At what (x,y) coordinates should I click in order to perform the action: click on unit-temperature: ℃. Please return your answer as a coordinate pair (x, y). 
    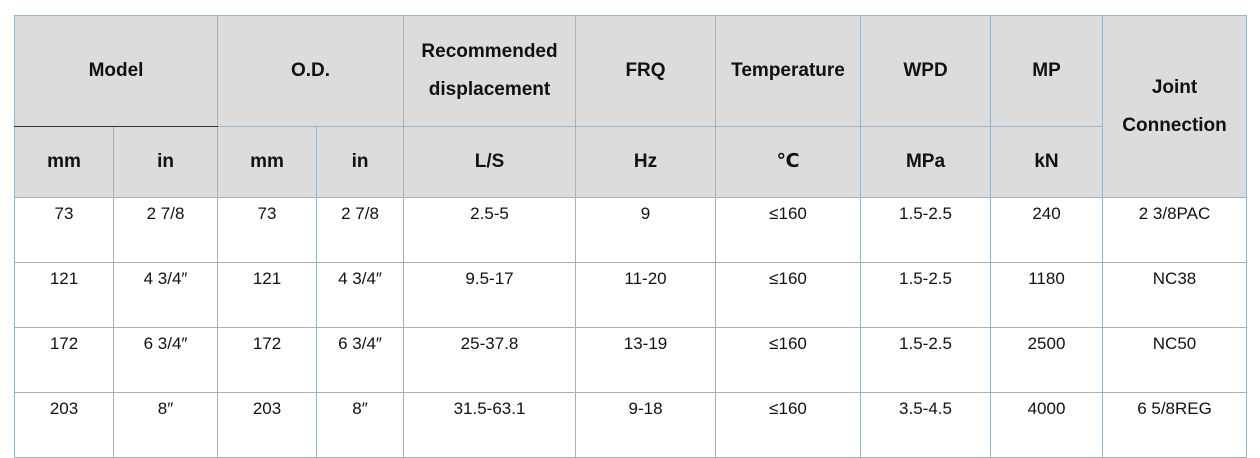
    Looking at the image, I should click on (788, 162).